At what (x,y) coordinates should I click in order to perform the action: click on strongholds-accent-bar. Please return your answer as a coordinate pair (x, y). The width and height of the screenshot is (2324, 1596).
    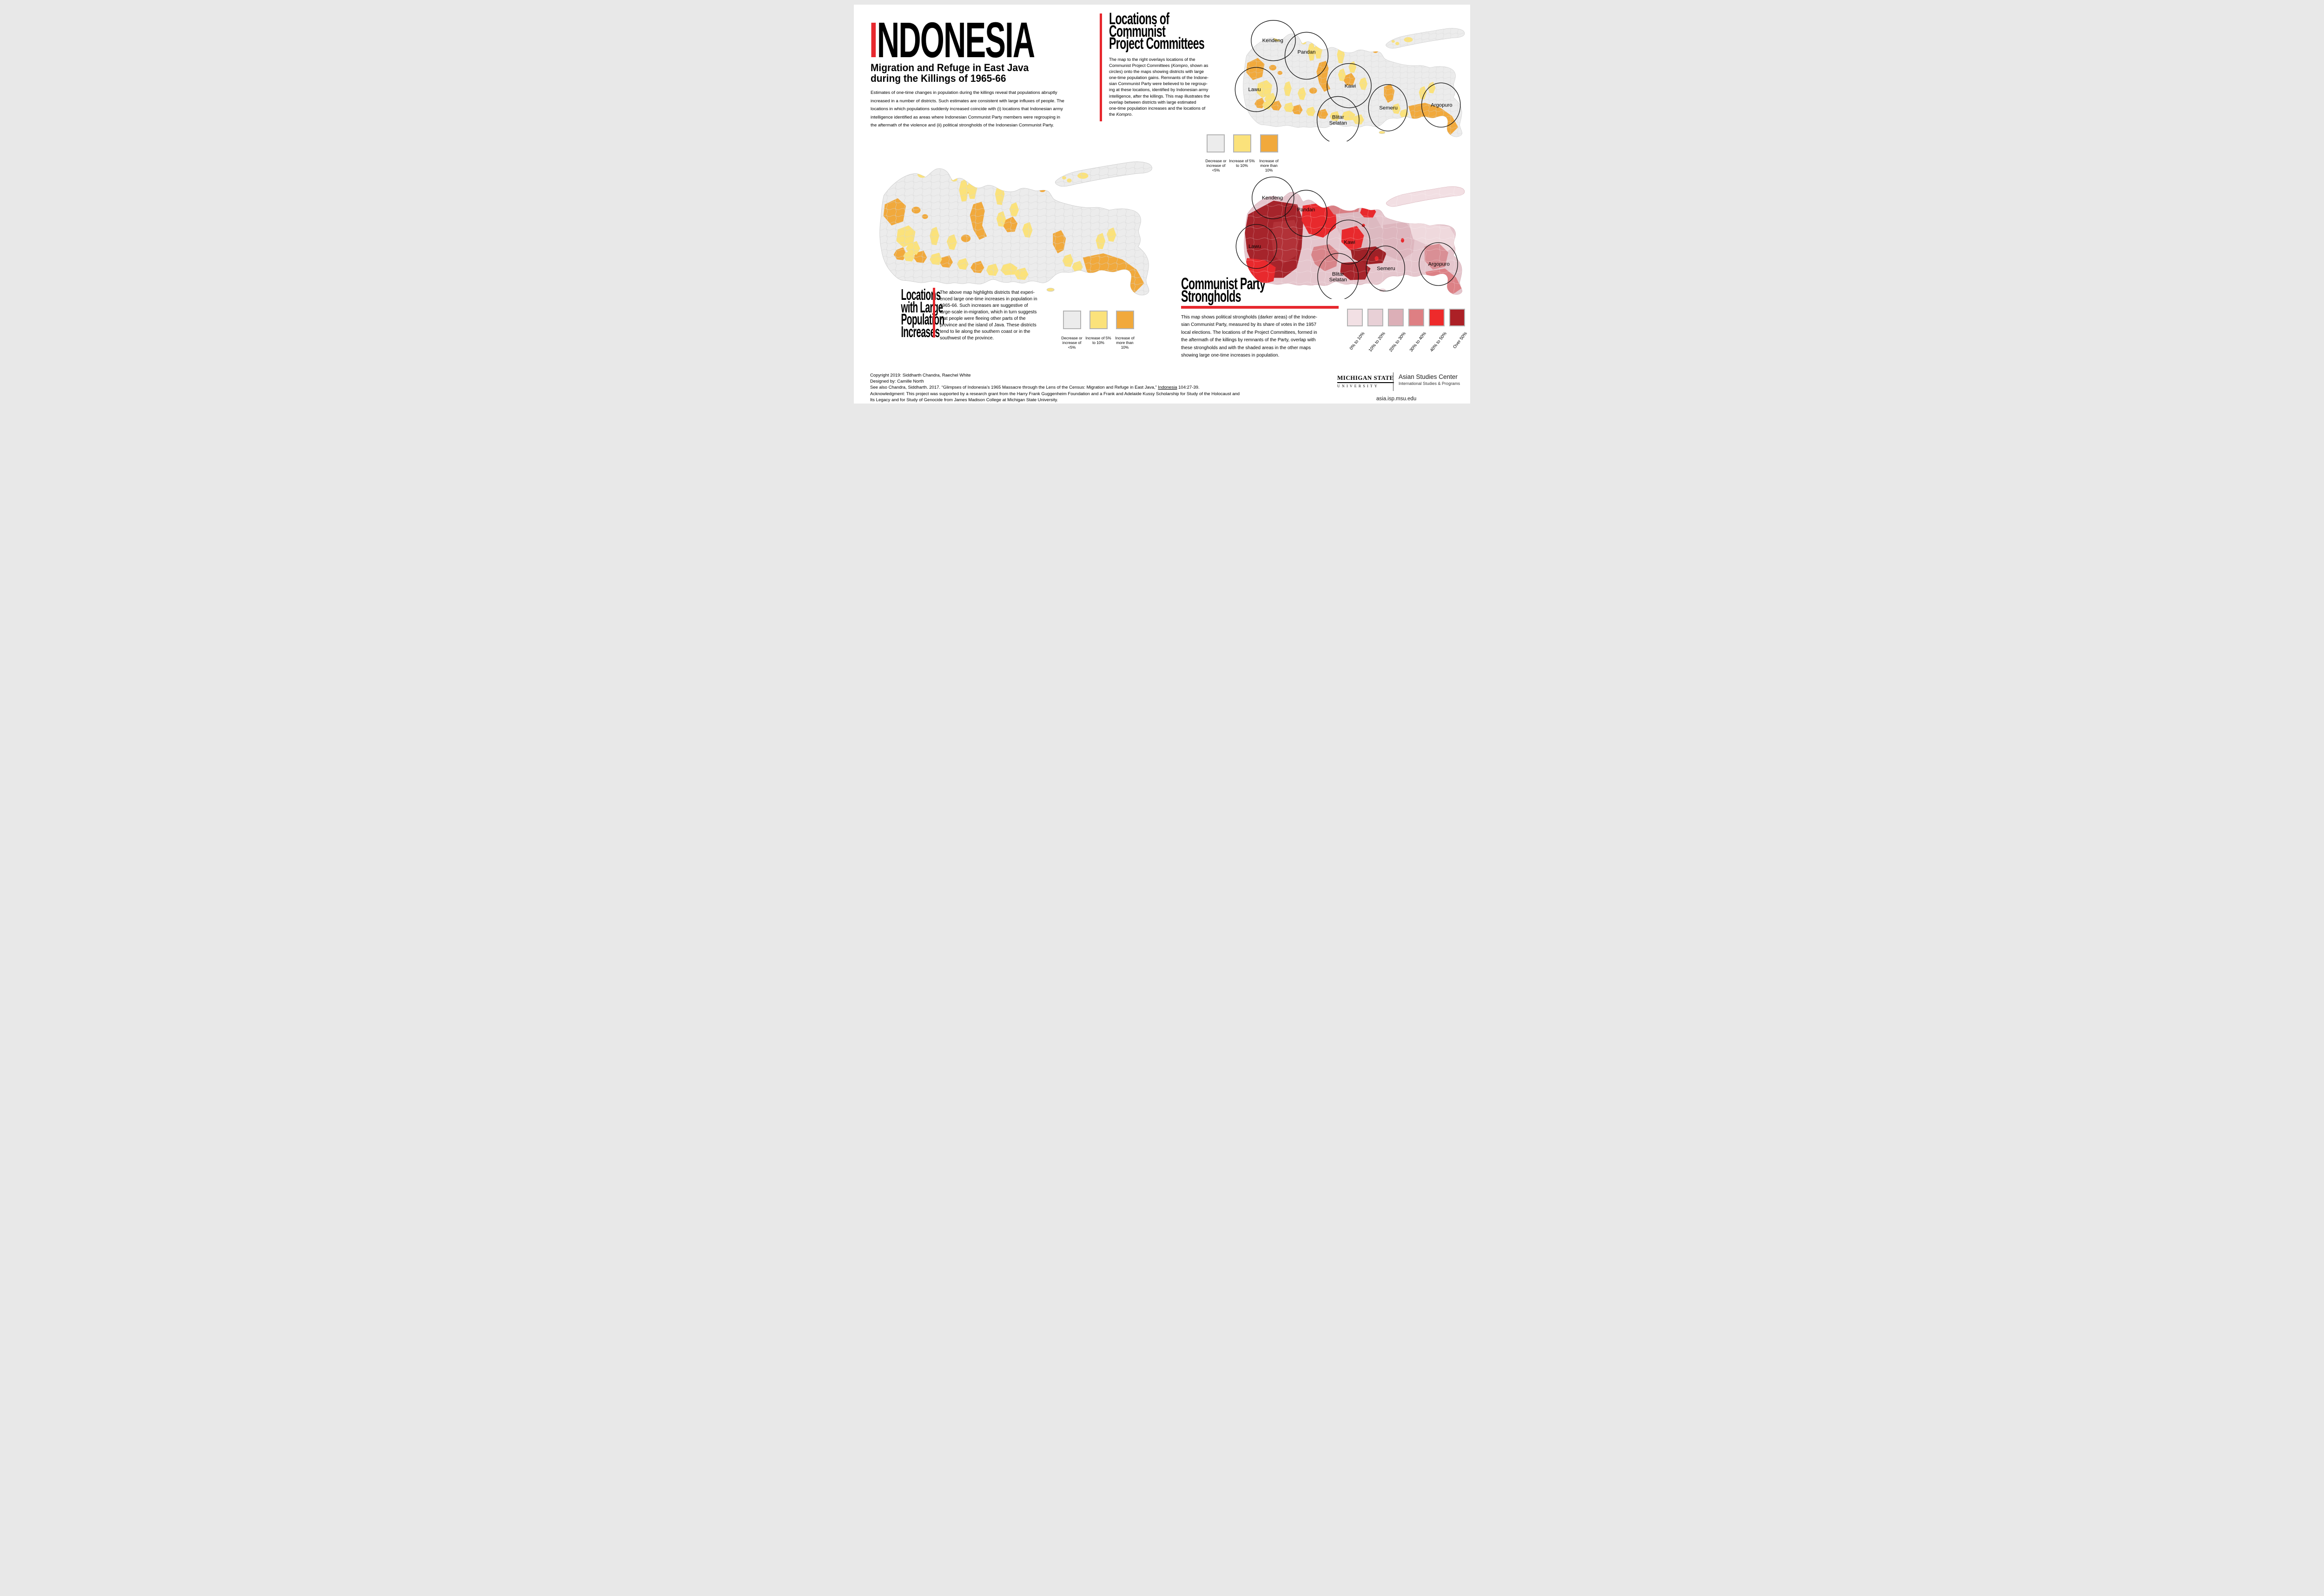
    Looking at the image, I should click on (1260, 307).